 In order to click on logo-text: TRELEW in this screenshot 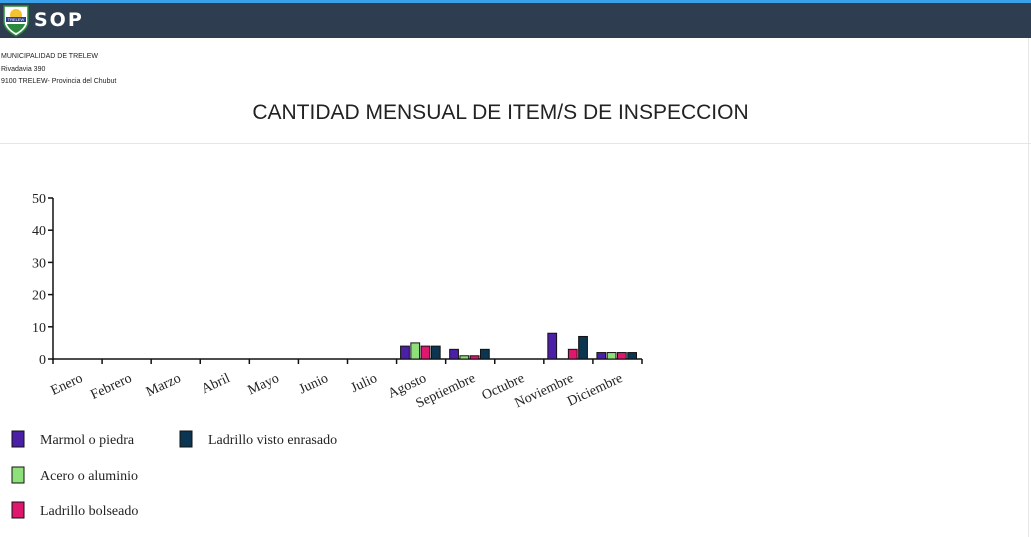, I will do `click(16, 19)`.